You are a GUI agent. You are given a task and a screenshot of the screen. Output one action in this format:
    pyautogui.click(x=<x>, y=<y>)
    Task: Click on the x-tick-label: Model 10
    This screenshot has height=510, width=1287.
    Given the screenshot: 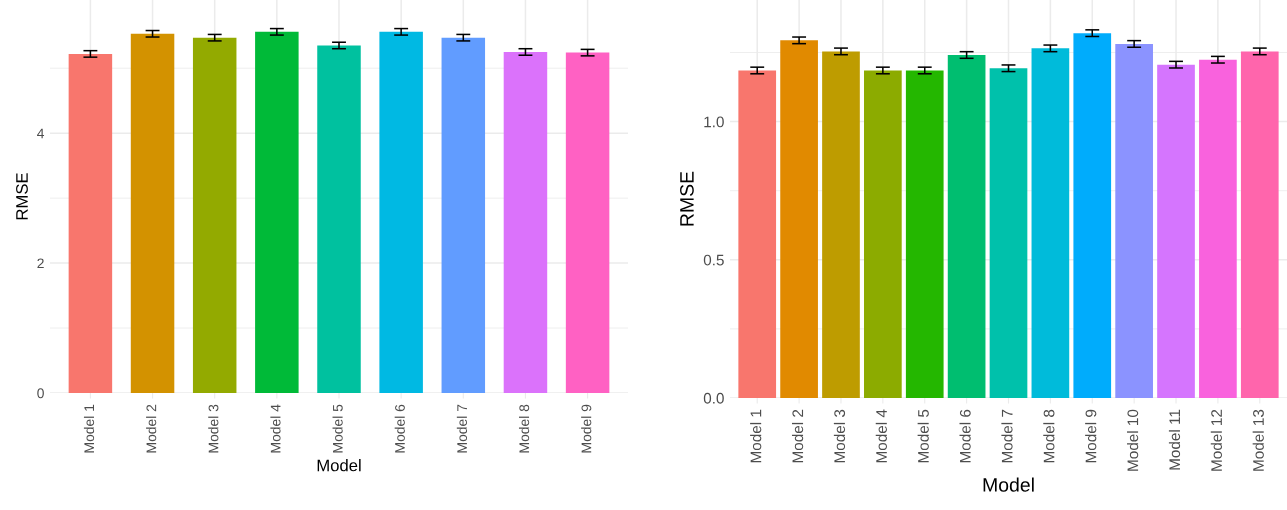 What is the action you would take?
    pyautogui.click(x=1133, y=440)
    